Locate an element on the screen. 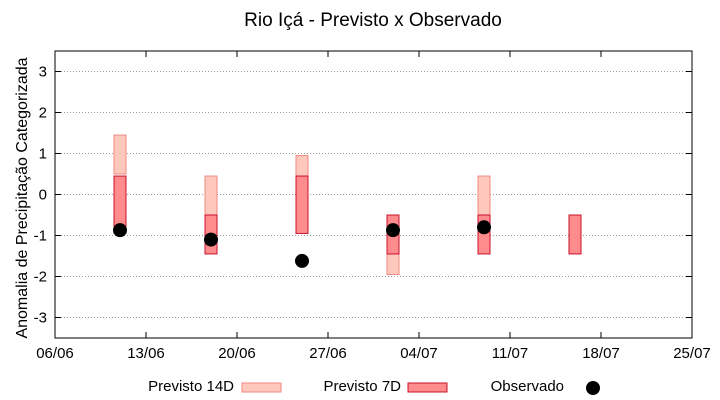  y-tick-label: -3 is located at coordinates (40, 318).